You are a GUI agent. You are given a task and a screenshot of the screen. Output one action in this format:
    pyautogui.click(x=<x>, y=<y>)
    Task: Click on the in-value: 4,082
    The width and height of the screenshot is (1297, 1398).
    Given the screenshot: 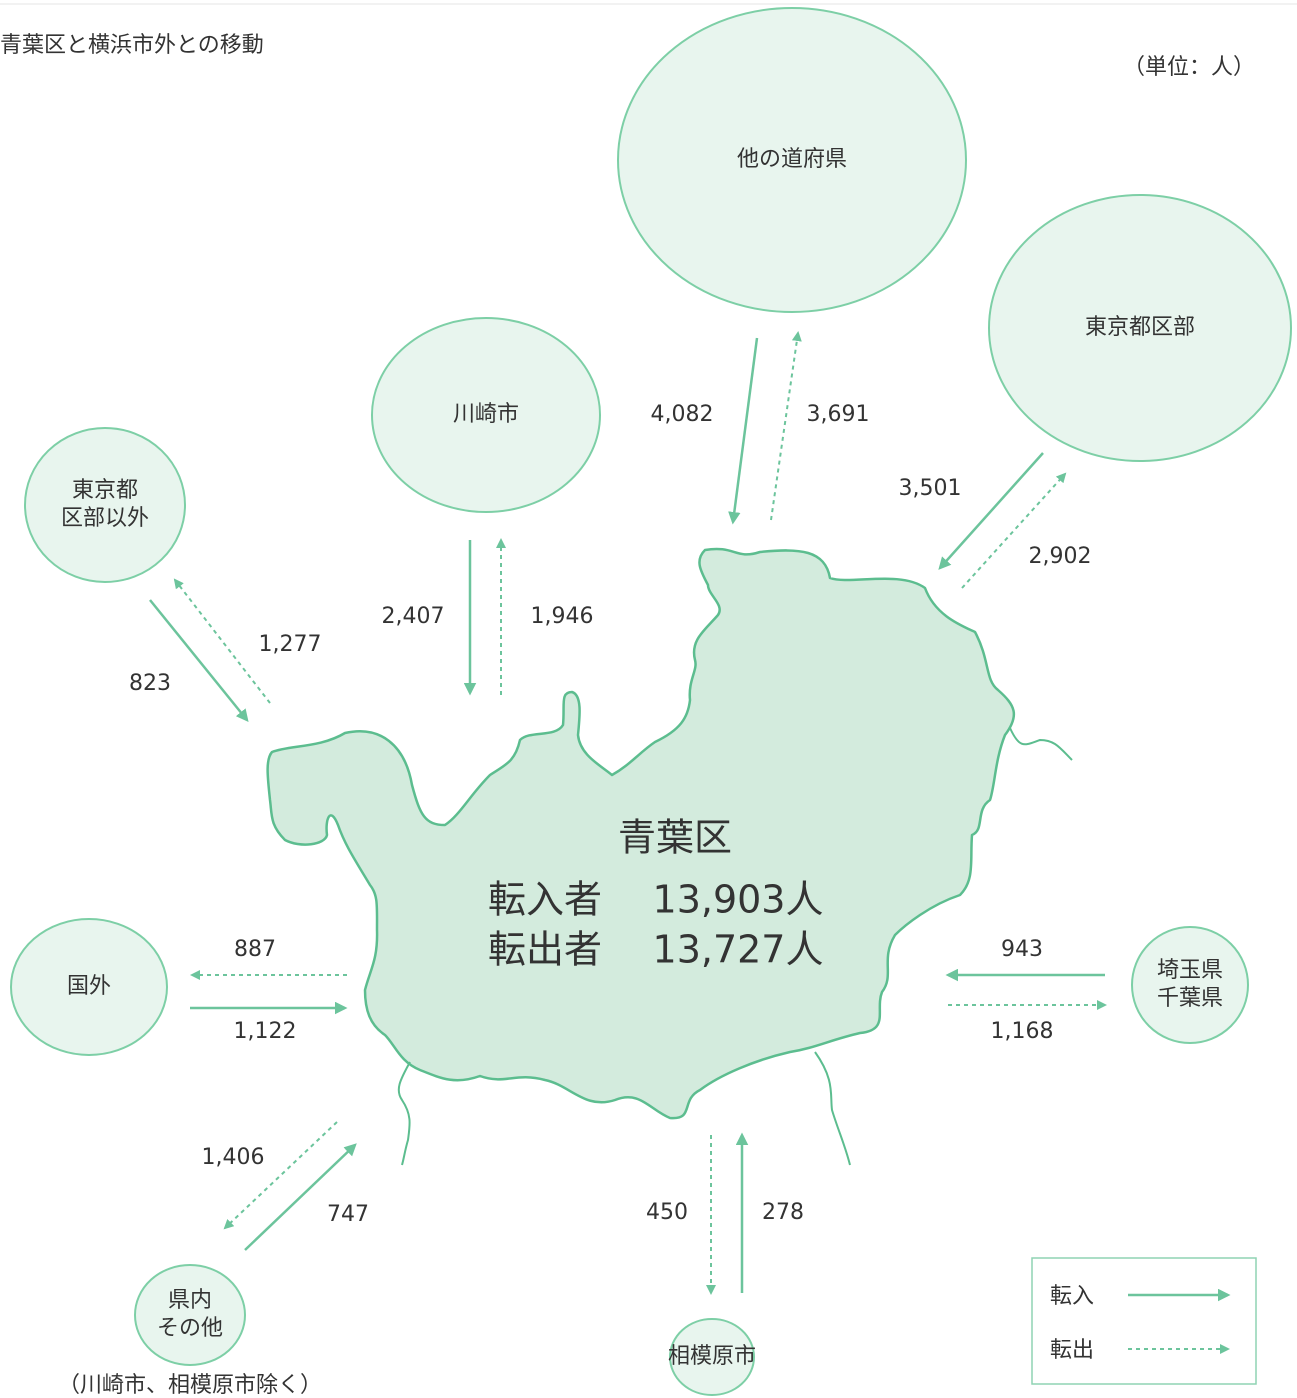 What is the action you would take?
    pyautogui.click(x=682, y=414)
    